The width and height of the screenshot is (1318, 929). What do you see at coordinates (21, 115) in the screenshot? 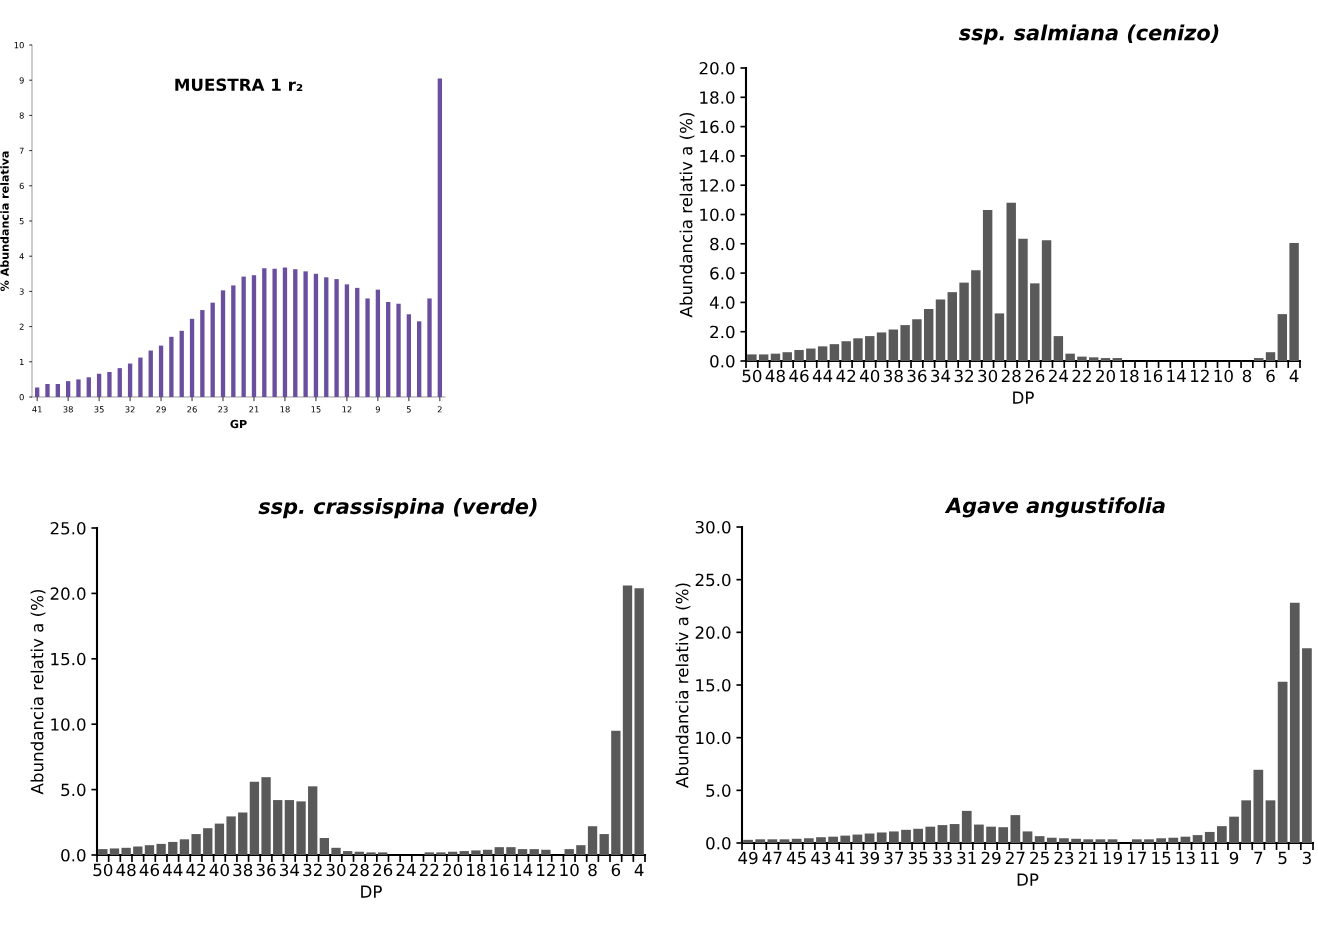
I see `y-tick-label: 8` at bounding box center [21, 115].